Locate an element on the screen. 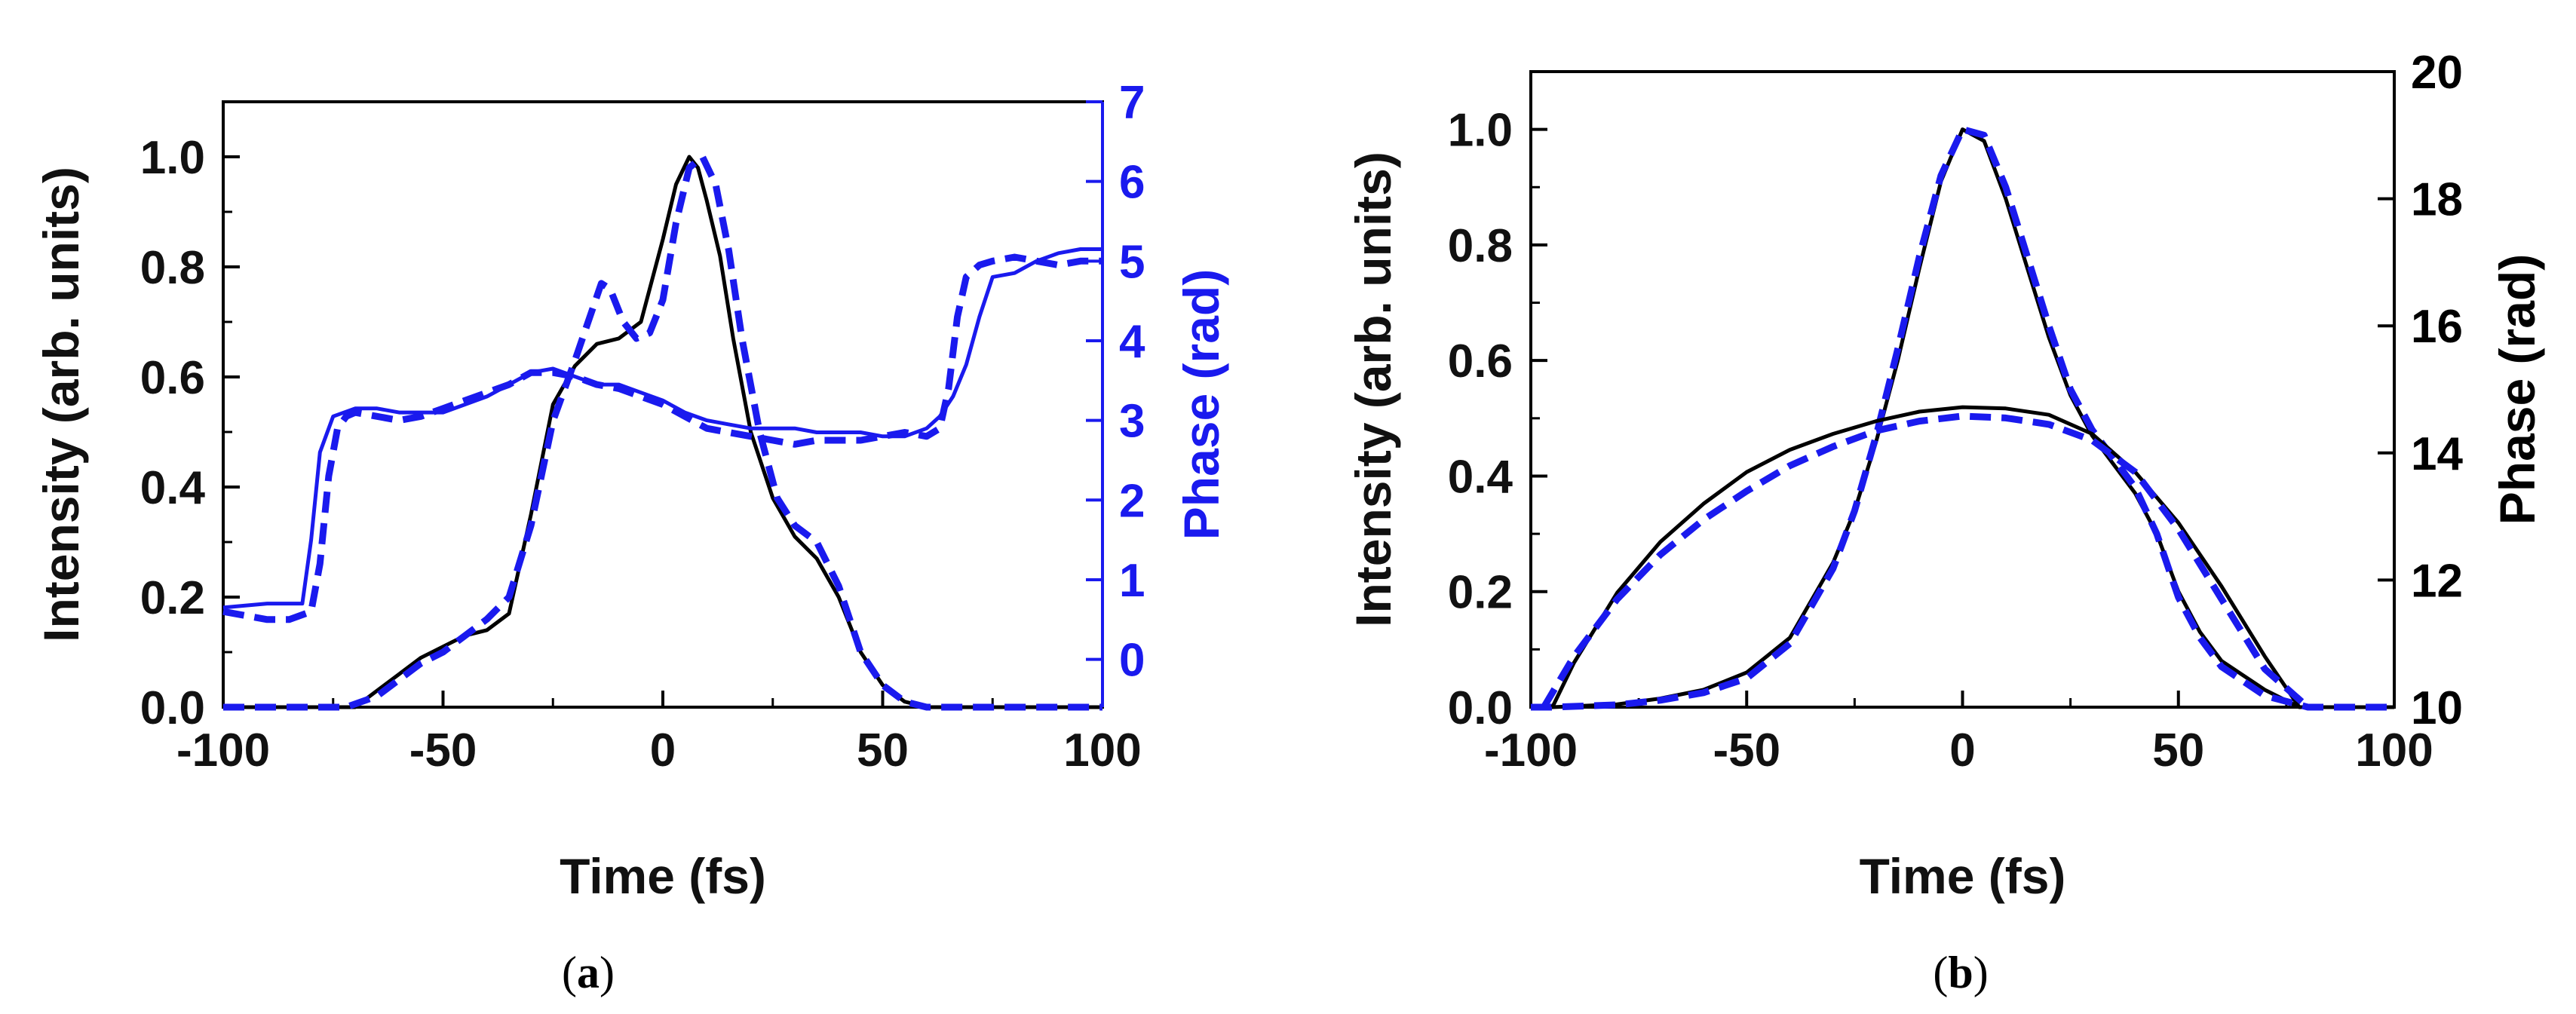  panel-b-caption: (b) is located at coordinates (1960, 972).